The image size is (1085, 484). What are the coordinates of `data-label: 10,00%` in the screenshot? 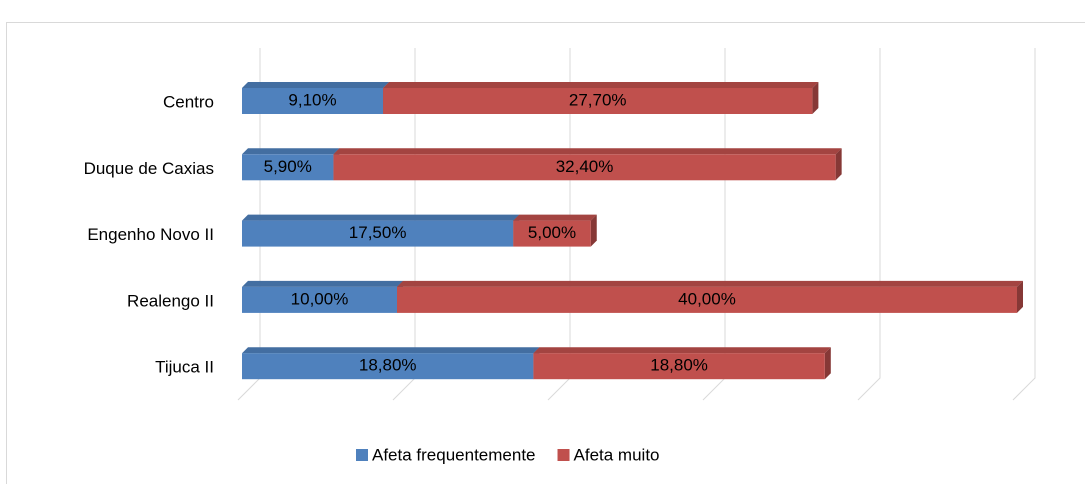 It's located at (320, 298).